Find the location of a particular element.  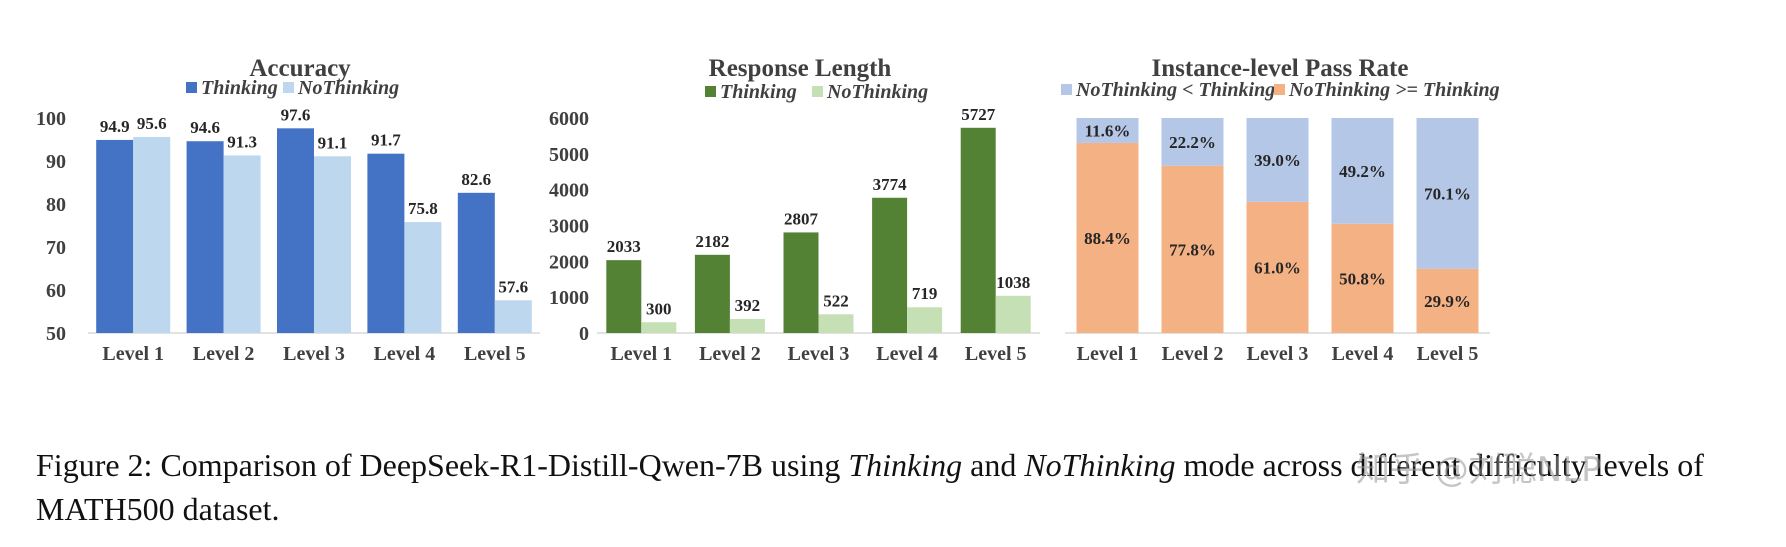

instance-level-pass-rate-data-label-nothinking-thinking-level-5: 70.1% is located at coordinates (1447, 193).